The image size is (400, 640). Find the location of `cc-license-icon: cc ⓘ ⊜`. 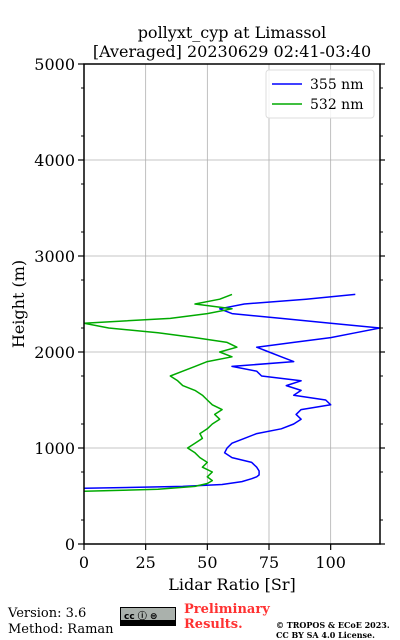

cc-license-icon: cc ⓘ ⊜ is located at coordinates (148, 616).